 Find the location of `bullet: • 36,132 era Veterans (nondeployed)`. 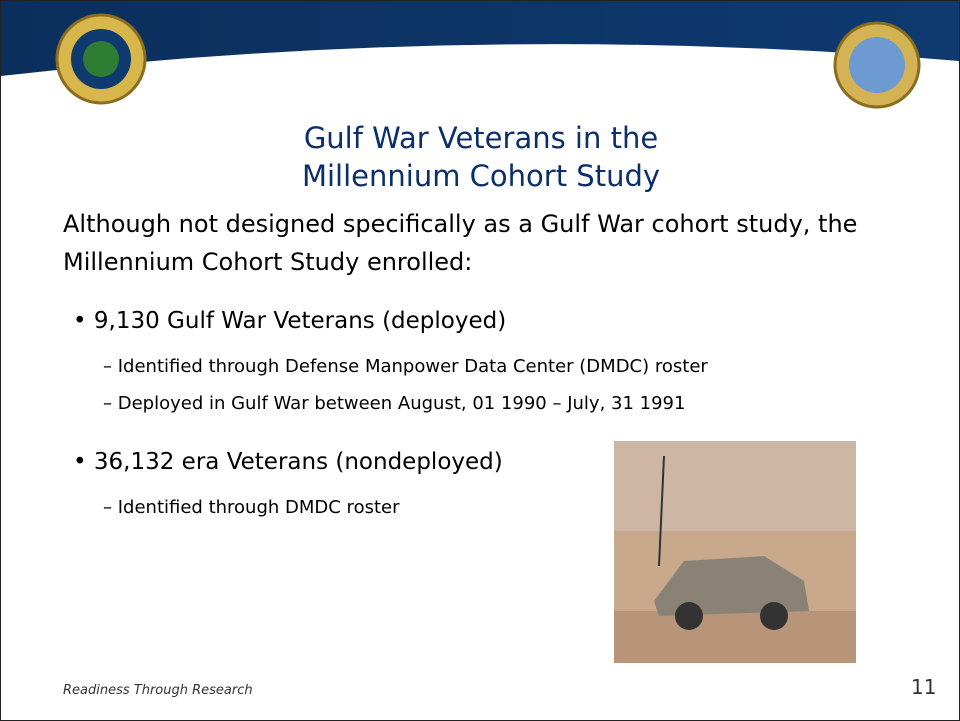

bullet: • 36,132 era Veterans (nondeployed) is located at coordinates (288, 462).